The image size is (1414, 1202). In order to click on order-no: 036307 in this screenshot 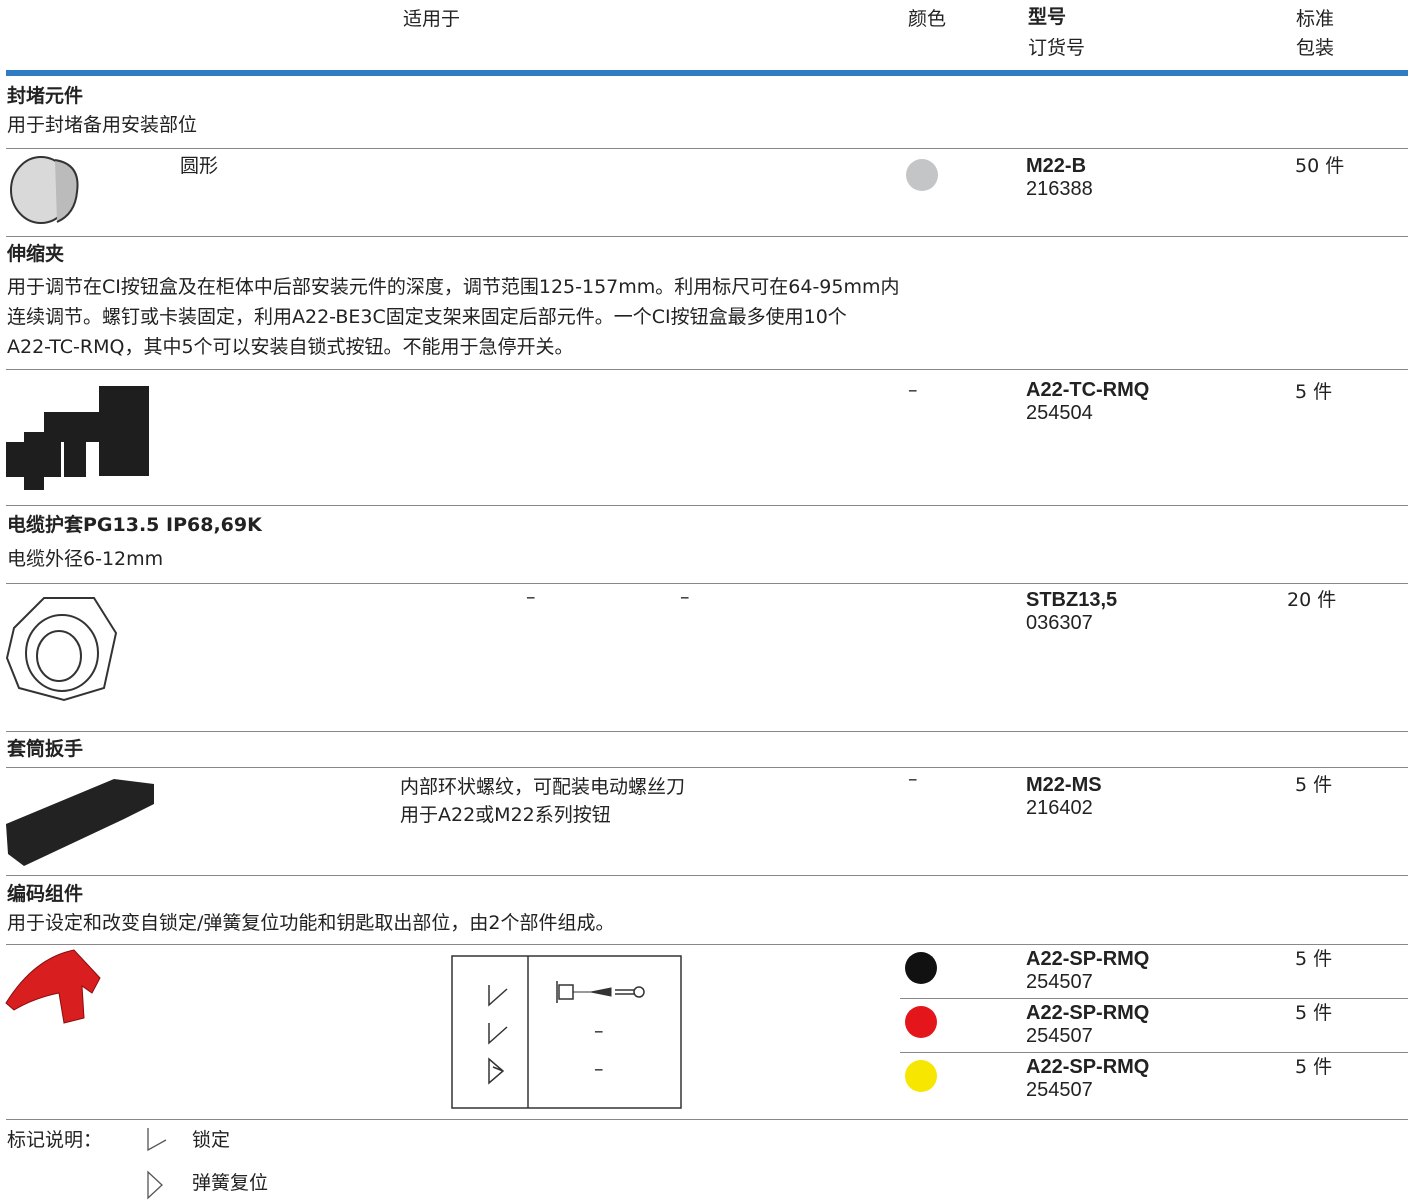, I will do `click(1059, 623)`.